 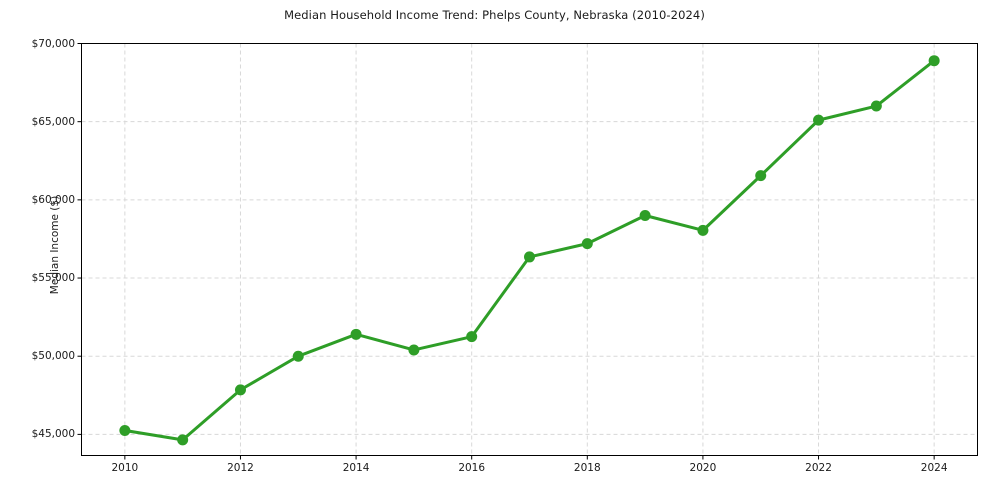 I want to click on x-tick-label: 2024, so click(x=934, y=468).